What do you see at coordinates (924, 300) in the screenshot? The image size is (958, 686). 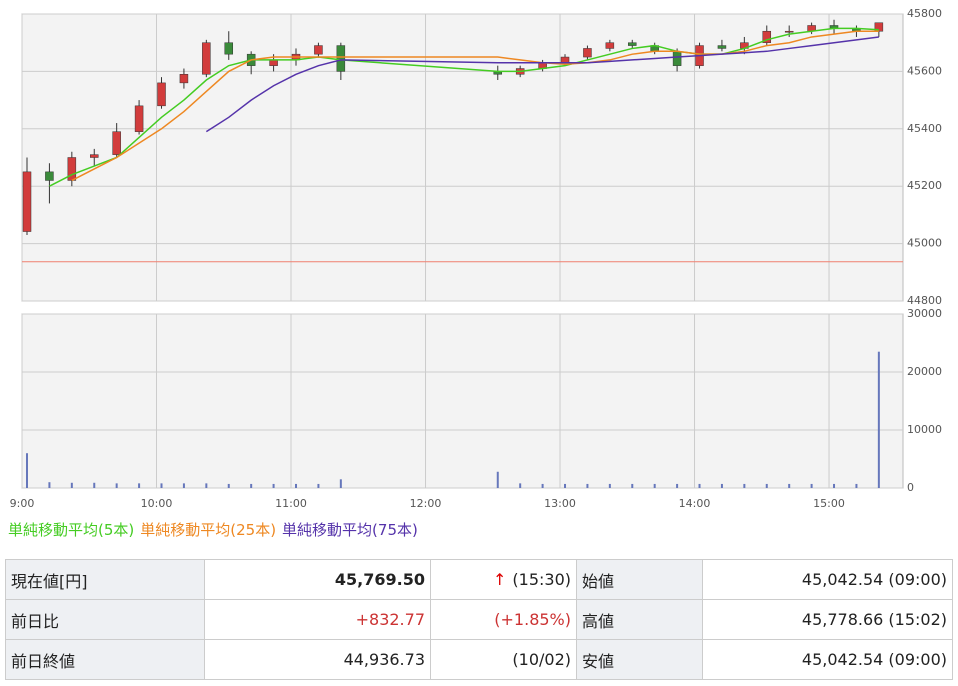 I see `y-tick-label: 44800` at bounding box center [924, 300].